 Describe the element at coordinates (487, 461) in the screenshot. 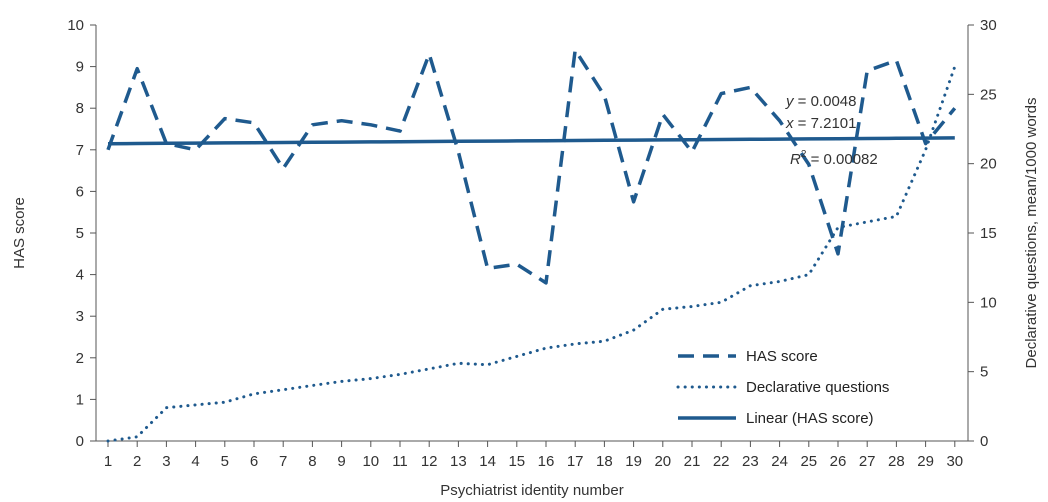

I see `x-tick-label: 14` at that location.